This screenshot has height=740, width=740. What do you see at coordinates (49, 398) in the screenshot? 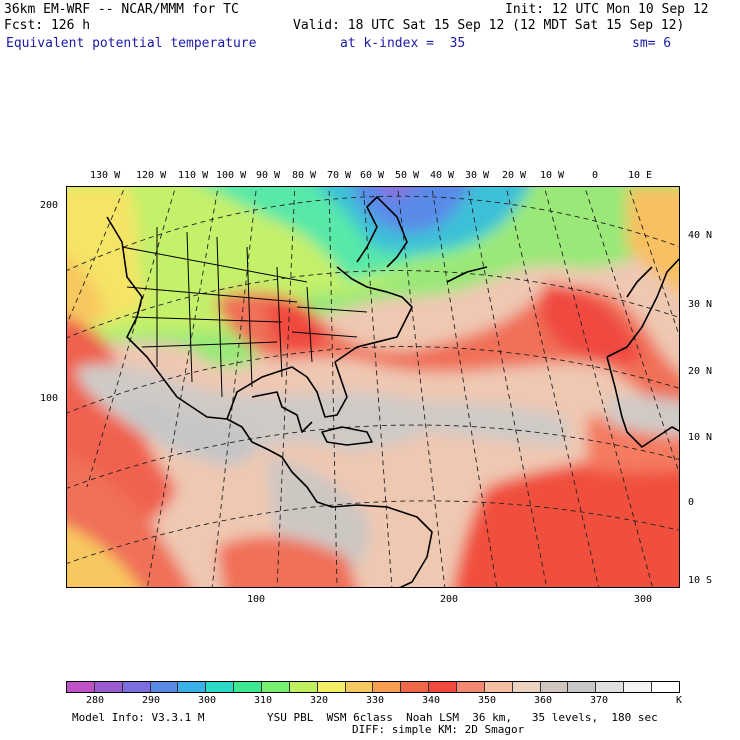
I see `grid-y-label-100: 100` at bounding box center [49, 398].